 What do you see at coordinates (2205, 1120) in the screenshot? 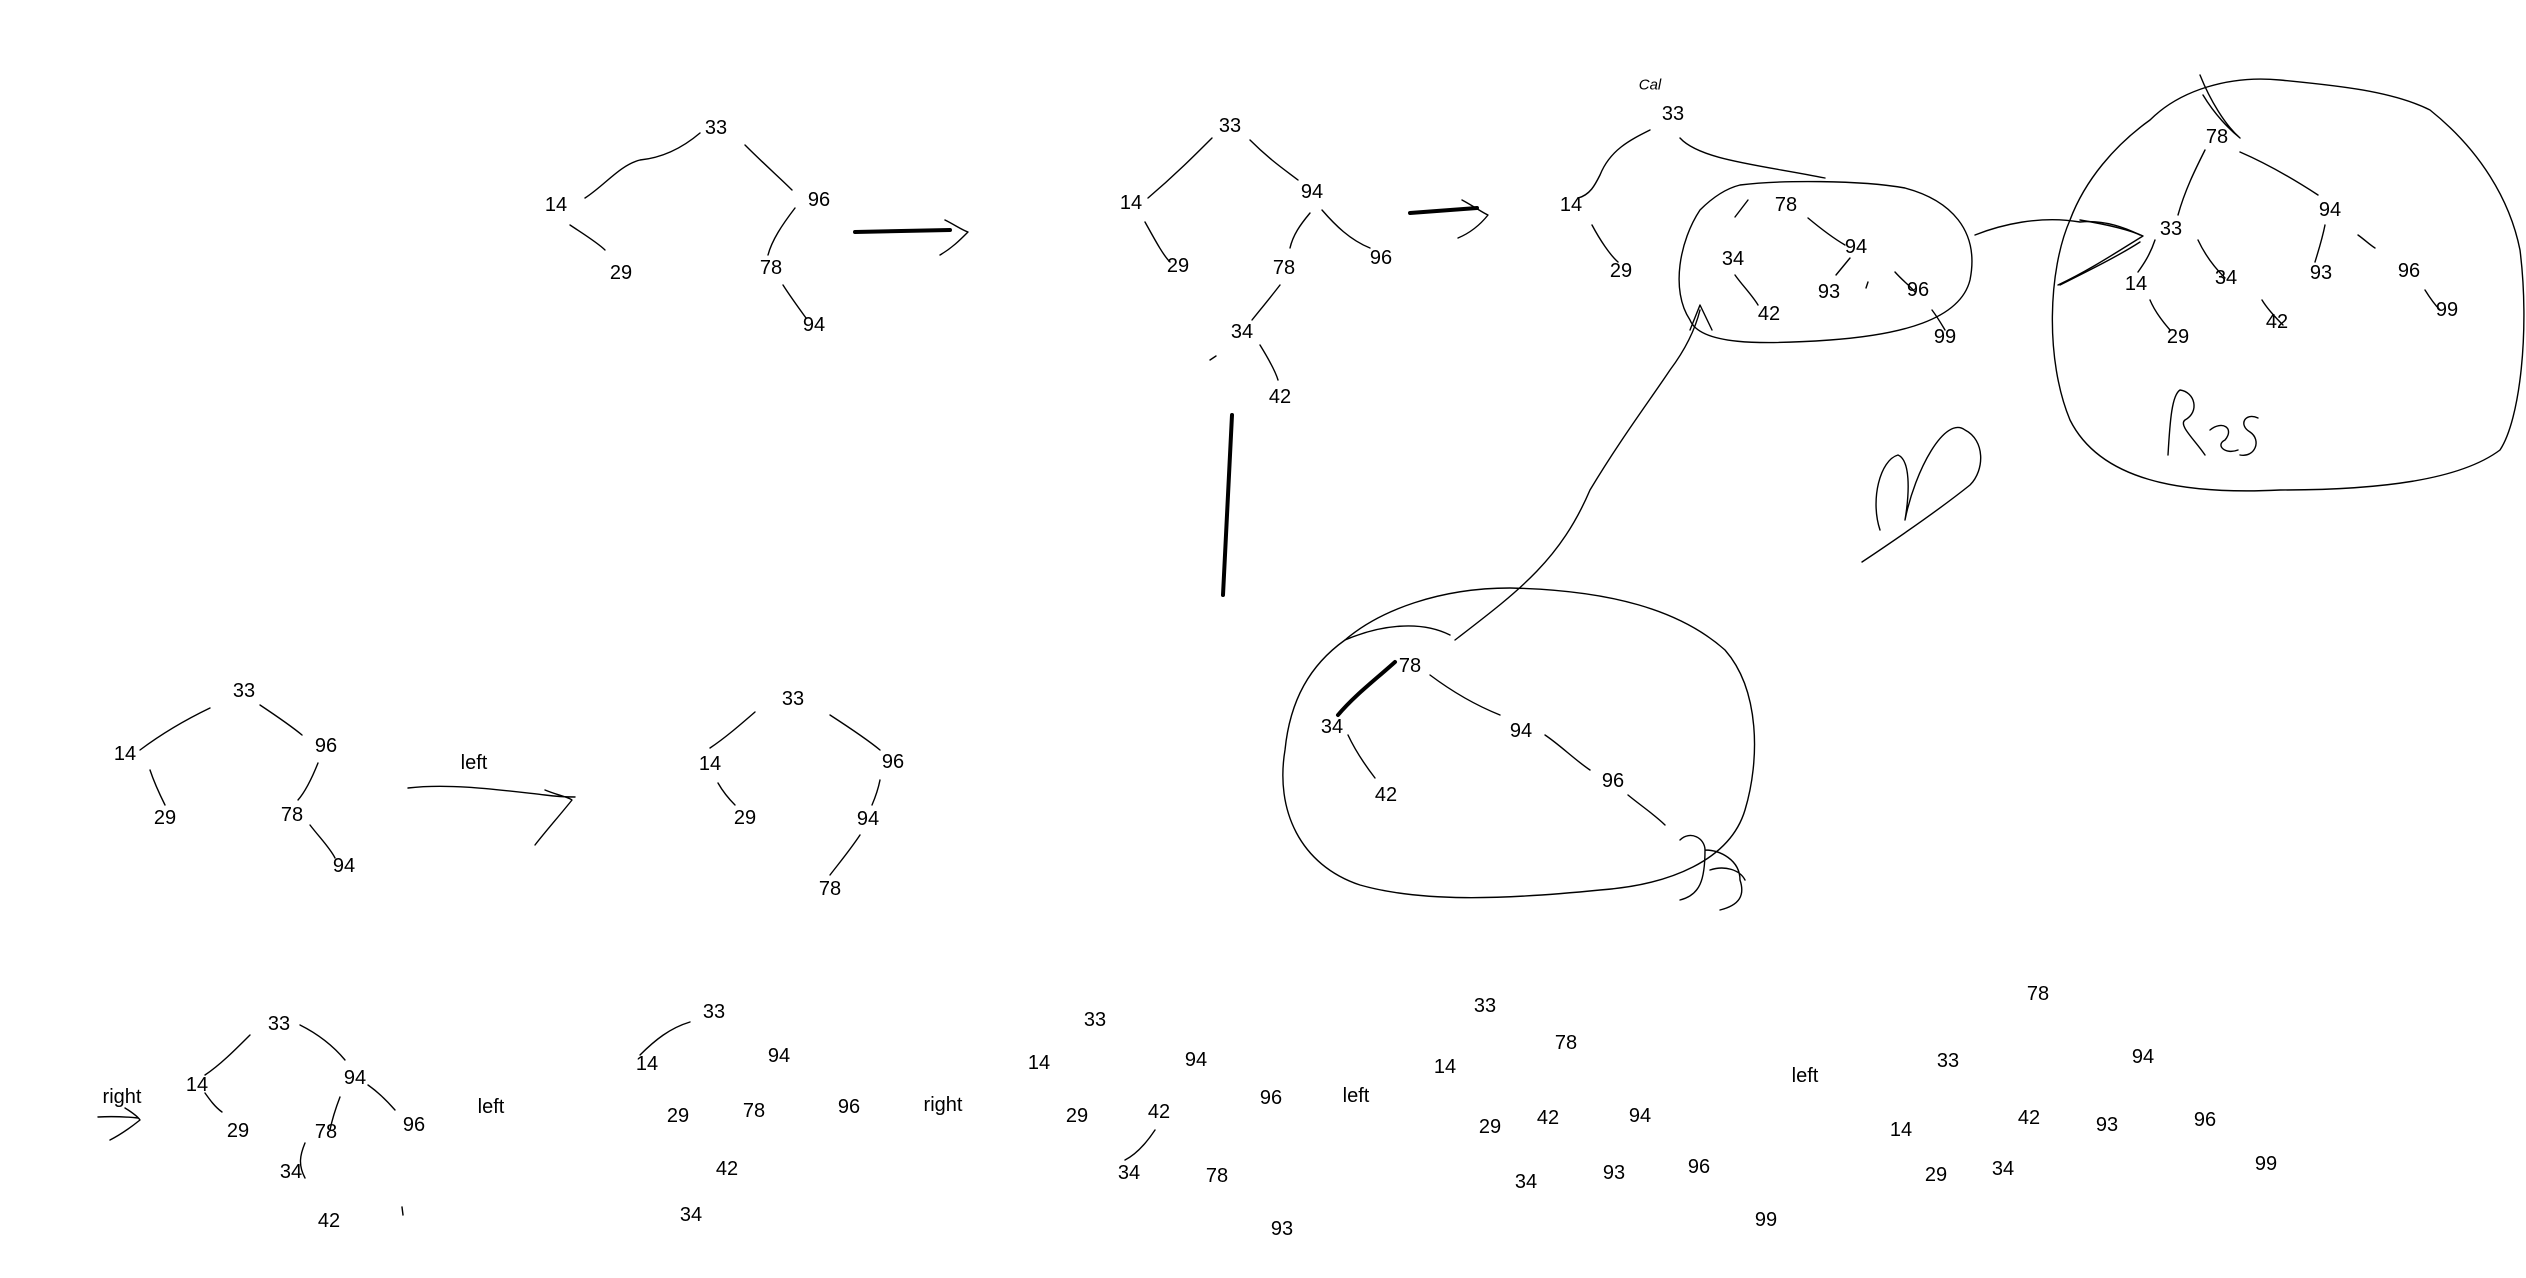
I see `b5-node-96: 96` at bounding box center [2205, 1120].